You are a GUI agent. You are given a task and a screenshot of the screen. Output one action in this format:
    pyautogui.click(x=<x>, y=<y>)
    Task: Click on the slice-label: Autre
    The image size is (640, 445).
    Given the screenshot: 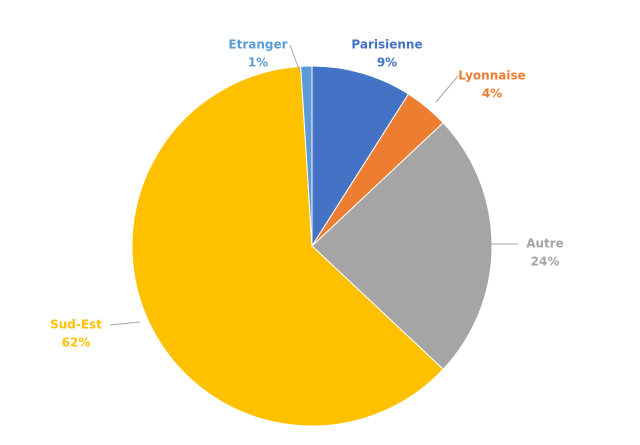 What is the action you would take?
    pyautogui.click(x=545, y=244)
    